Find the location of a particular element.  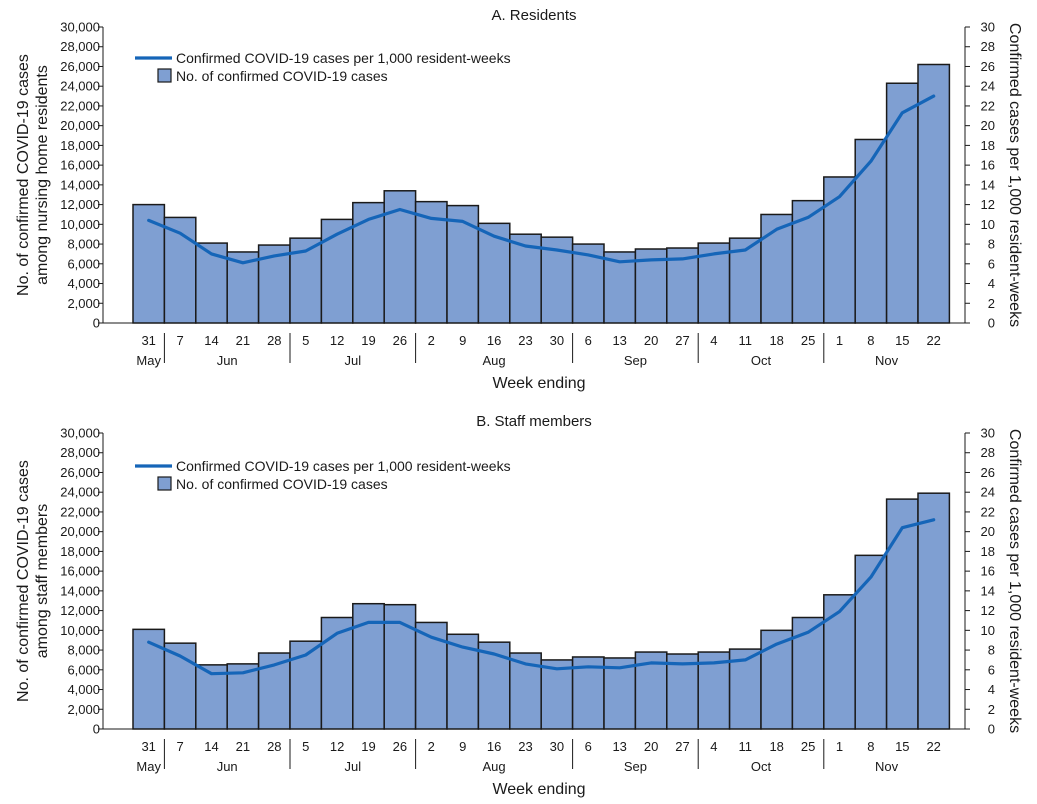

panel-b-left-tick-label: 8,000 is located at coordinates (83, 650).